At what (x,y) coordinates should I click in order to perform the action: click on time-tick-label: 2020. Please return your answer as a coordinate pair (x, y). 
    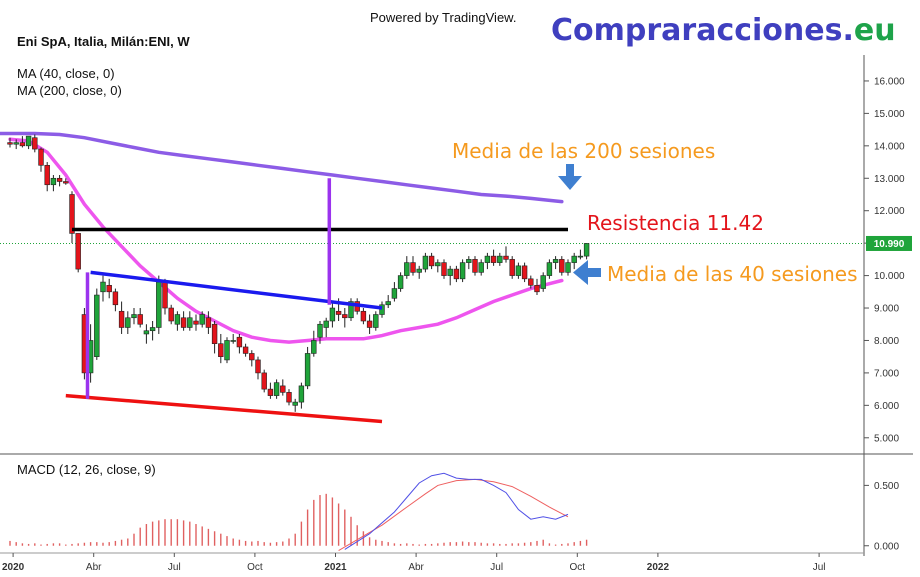
    Looking at the image, I should click on (13, 567).